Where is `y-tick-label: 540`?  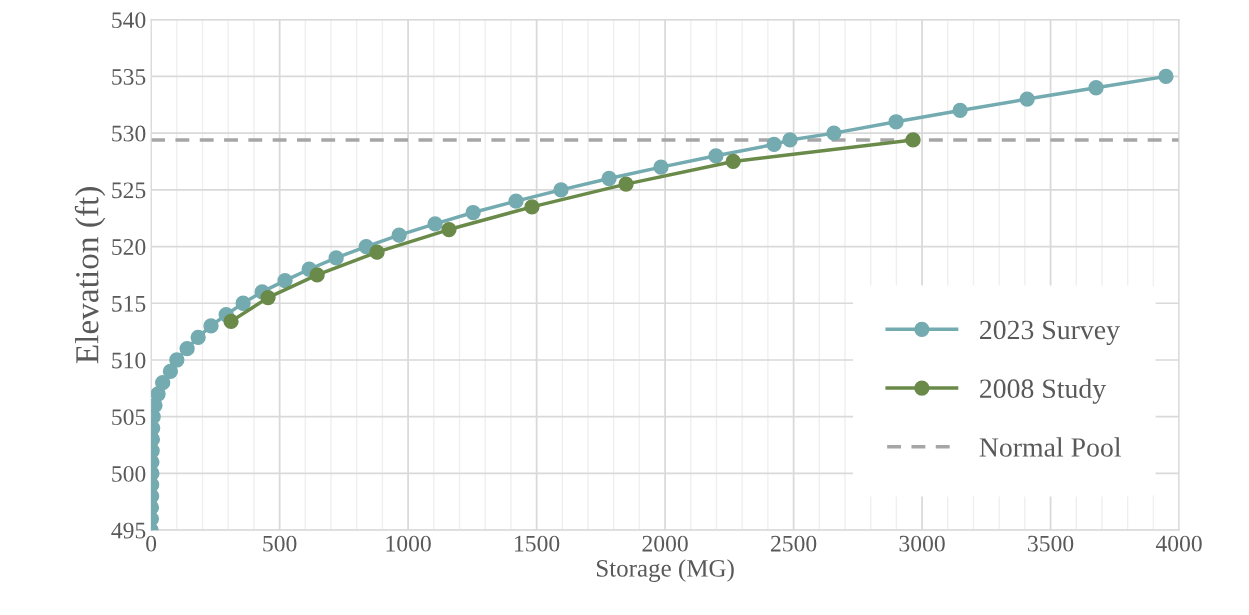 y-tick-label: 540 is located at coordinates (129, 20).